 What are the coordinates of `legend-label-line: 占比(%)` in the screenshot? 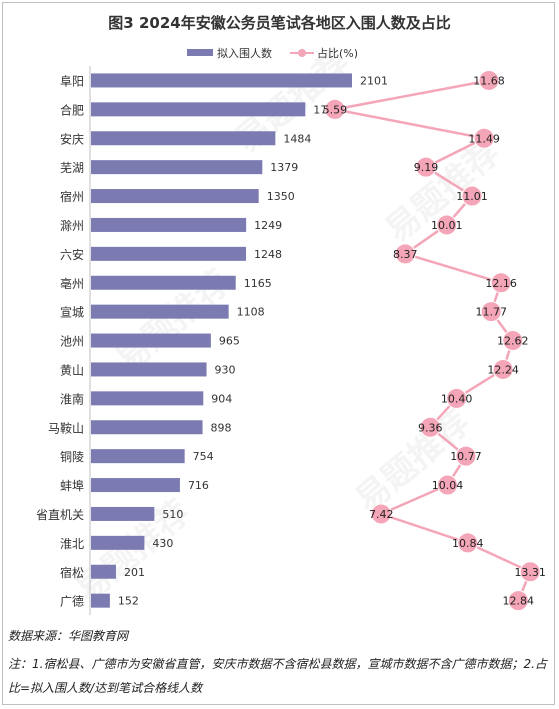 It's located at (337, 53).